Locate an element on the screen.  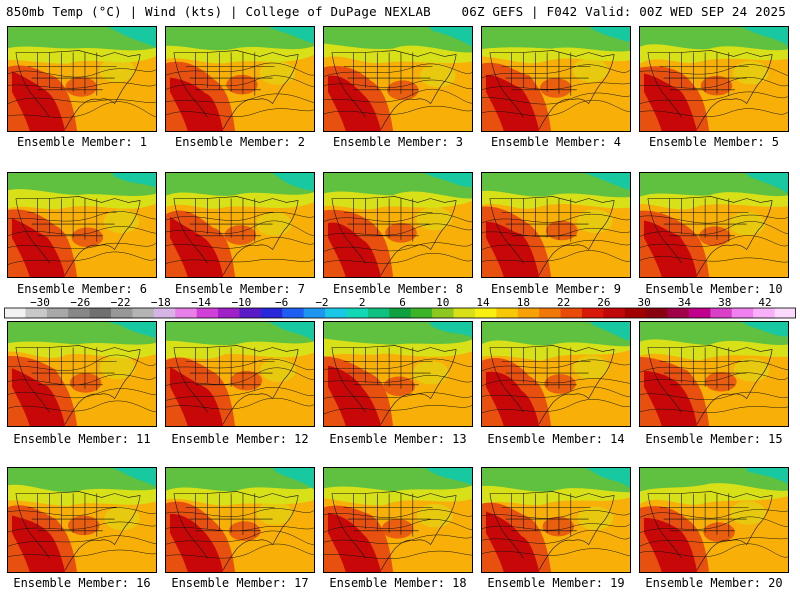
colorbar-tick-label: 2 is located at coordinates (362, 302).